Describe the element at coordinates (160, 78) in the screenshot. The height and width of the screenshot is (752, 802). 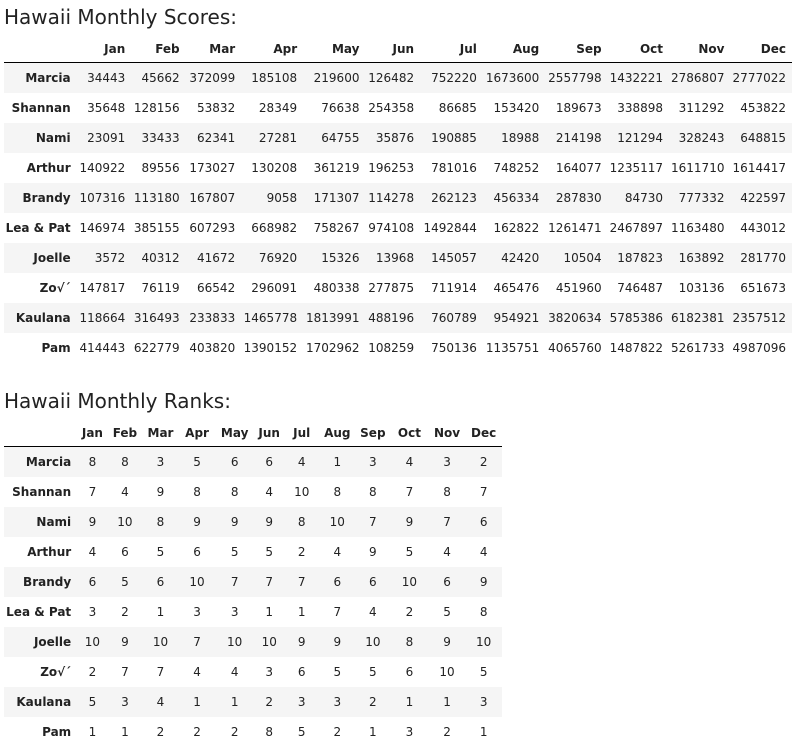
I see `table-cell: 45662` at that location.